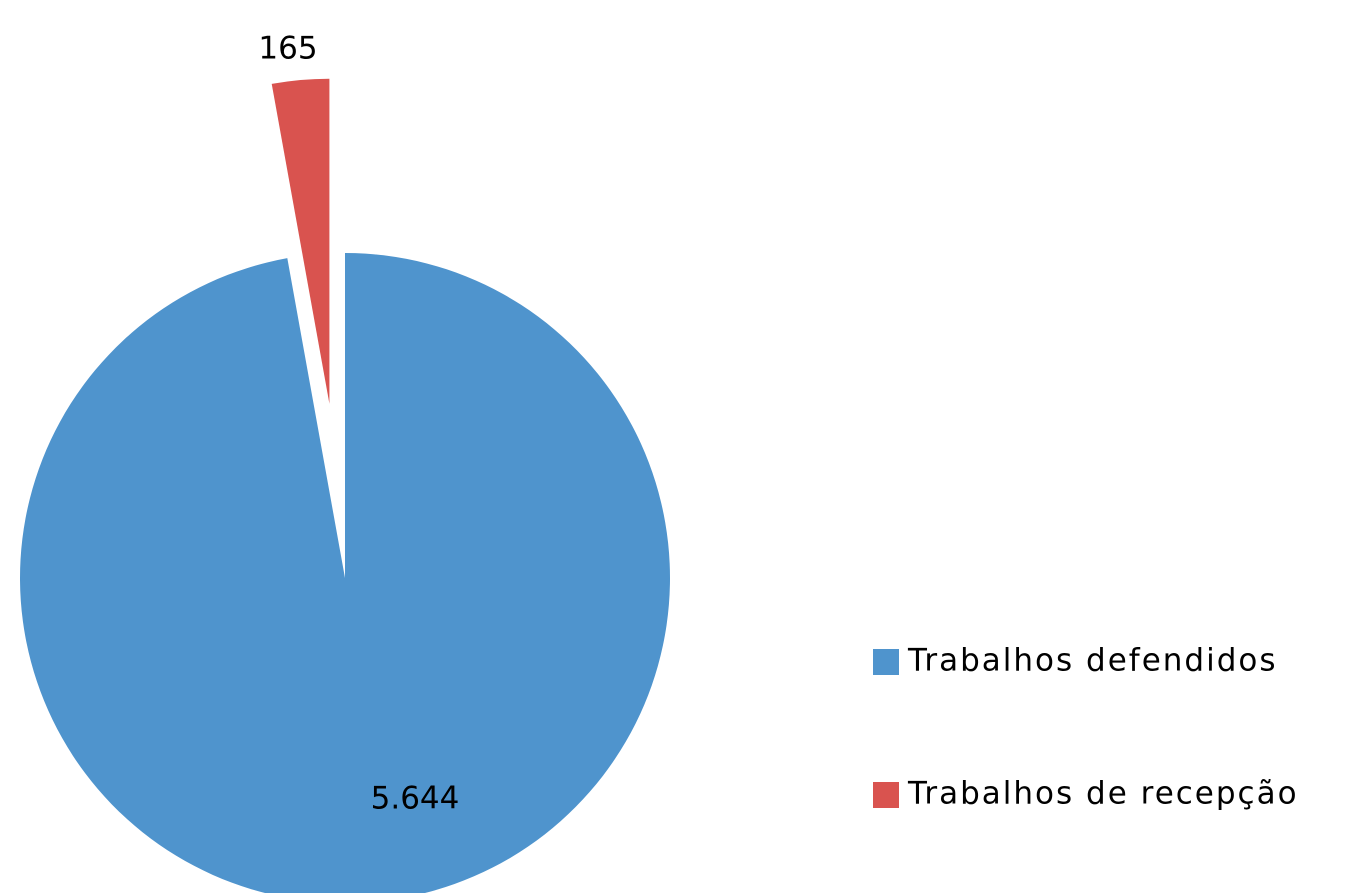 The image size is (1357, 893). What do you see at coordinates (287, 49) in the screenshot?
I see `data-label: 165` at bounding box center [287, 49].